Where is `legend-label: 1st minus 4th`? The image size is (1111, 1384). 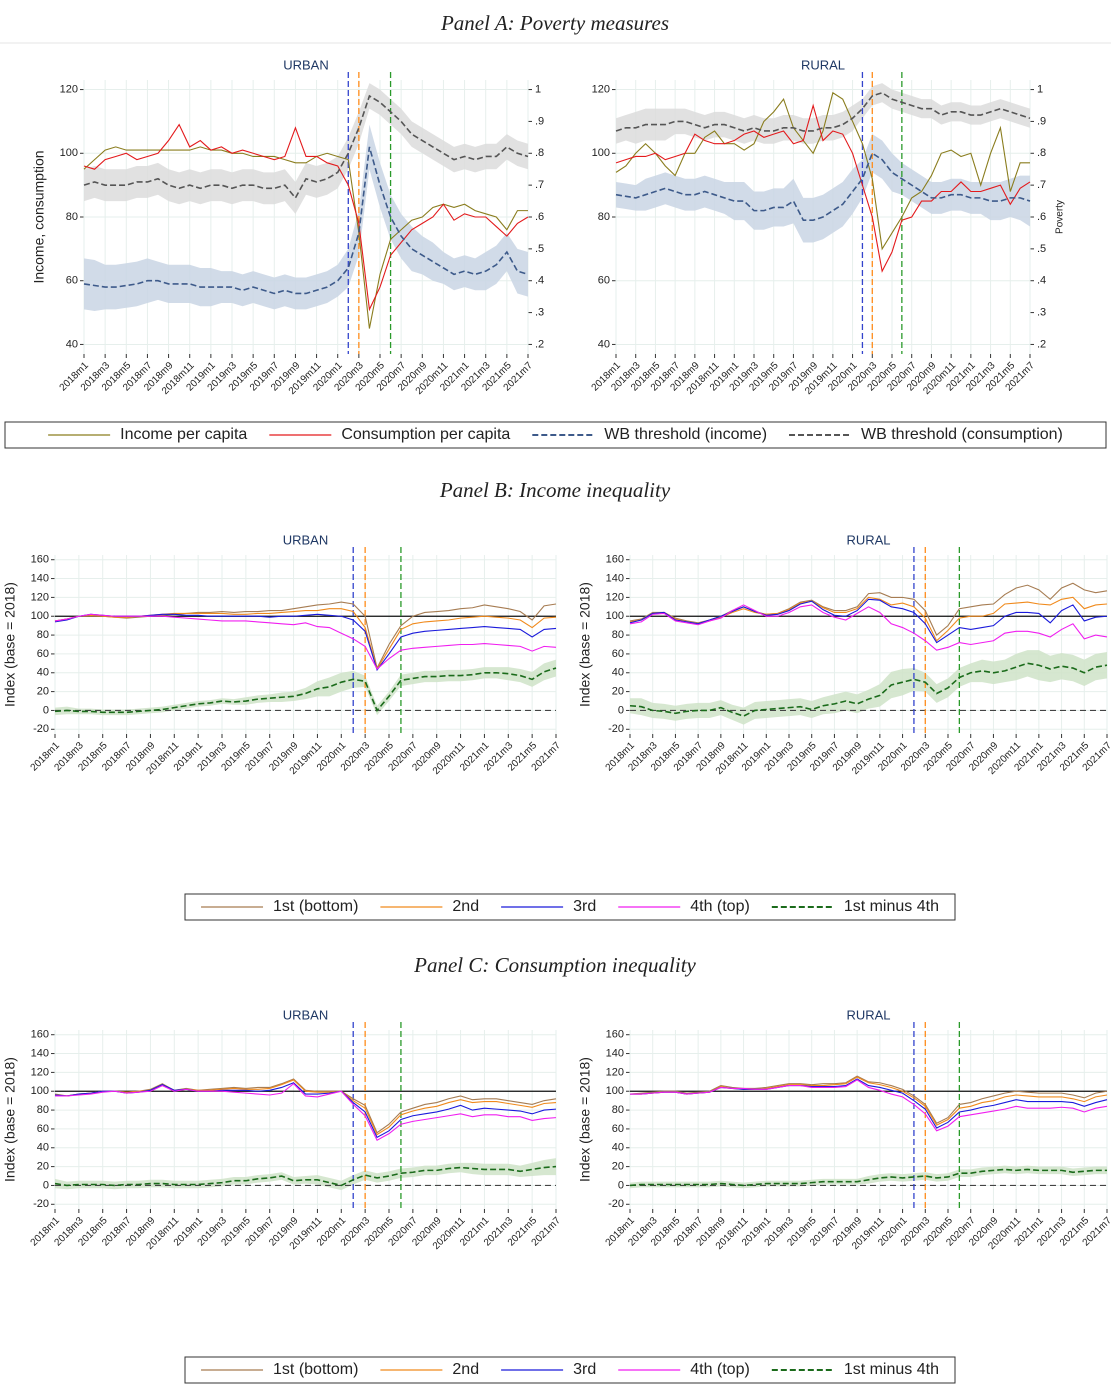
legend-label: 1st minus 4th is located at coordinates (891, 1369).